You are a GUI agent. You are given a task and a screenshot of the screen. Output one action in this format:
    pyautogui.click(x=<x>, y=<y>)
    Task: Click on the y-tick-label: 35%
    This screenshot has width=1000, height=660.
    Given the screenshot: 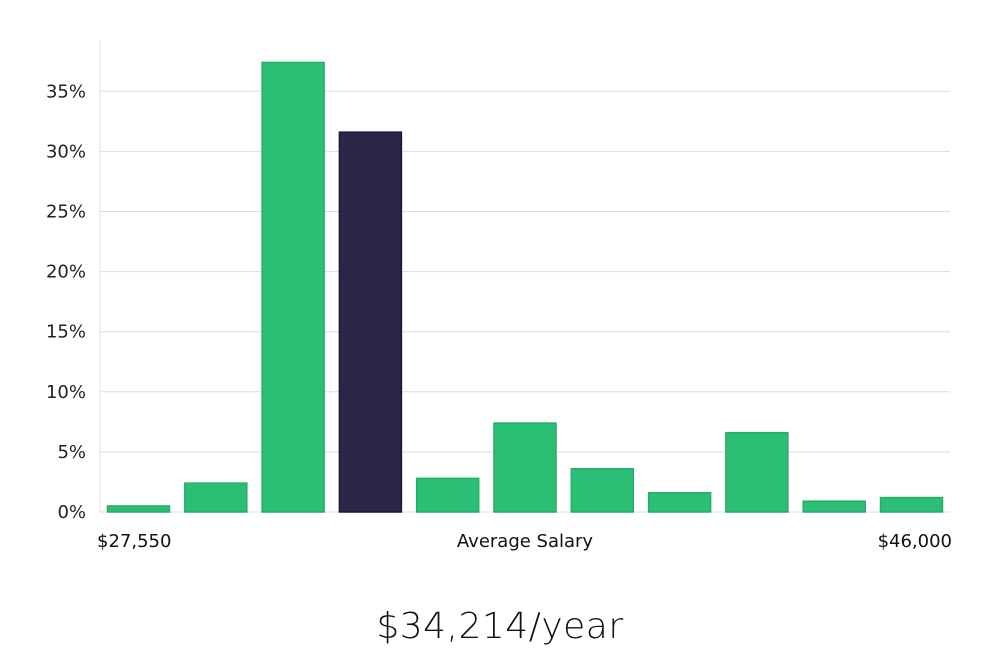 What is the action you would take?
    pyautogui.click(x=66, y=91)
    